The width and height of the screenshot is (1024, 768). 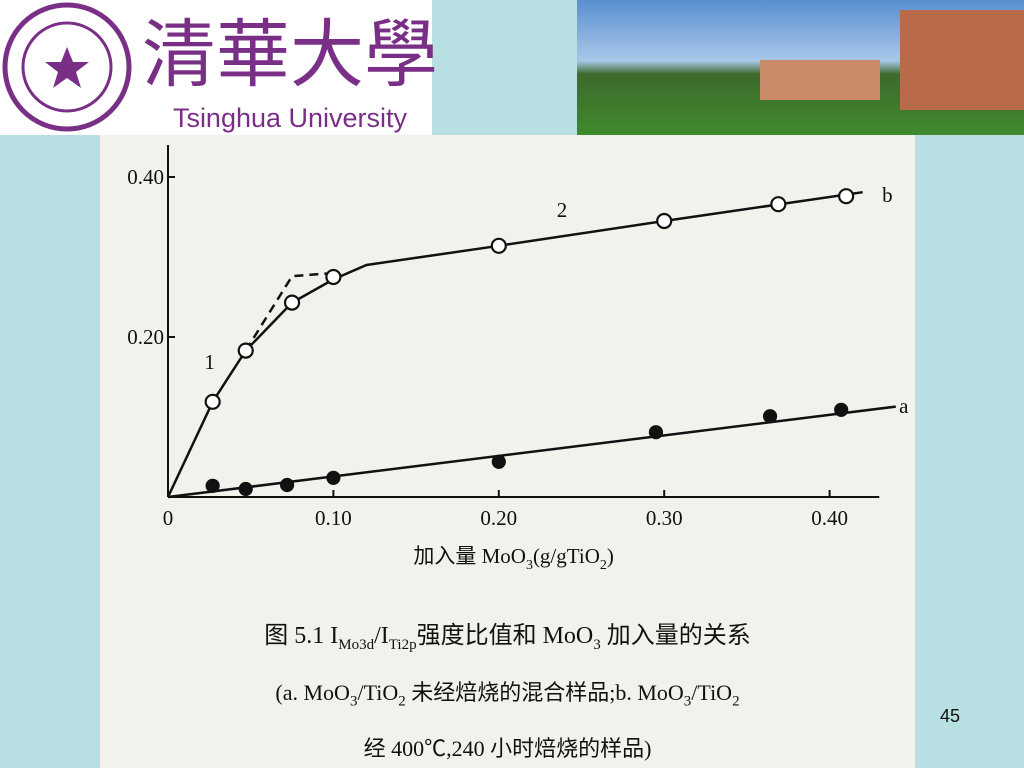 I want to click on seal, so click(x=67, y=67).